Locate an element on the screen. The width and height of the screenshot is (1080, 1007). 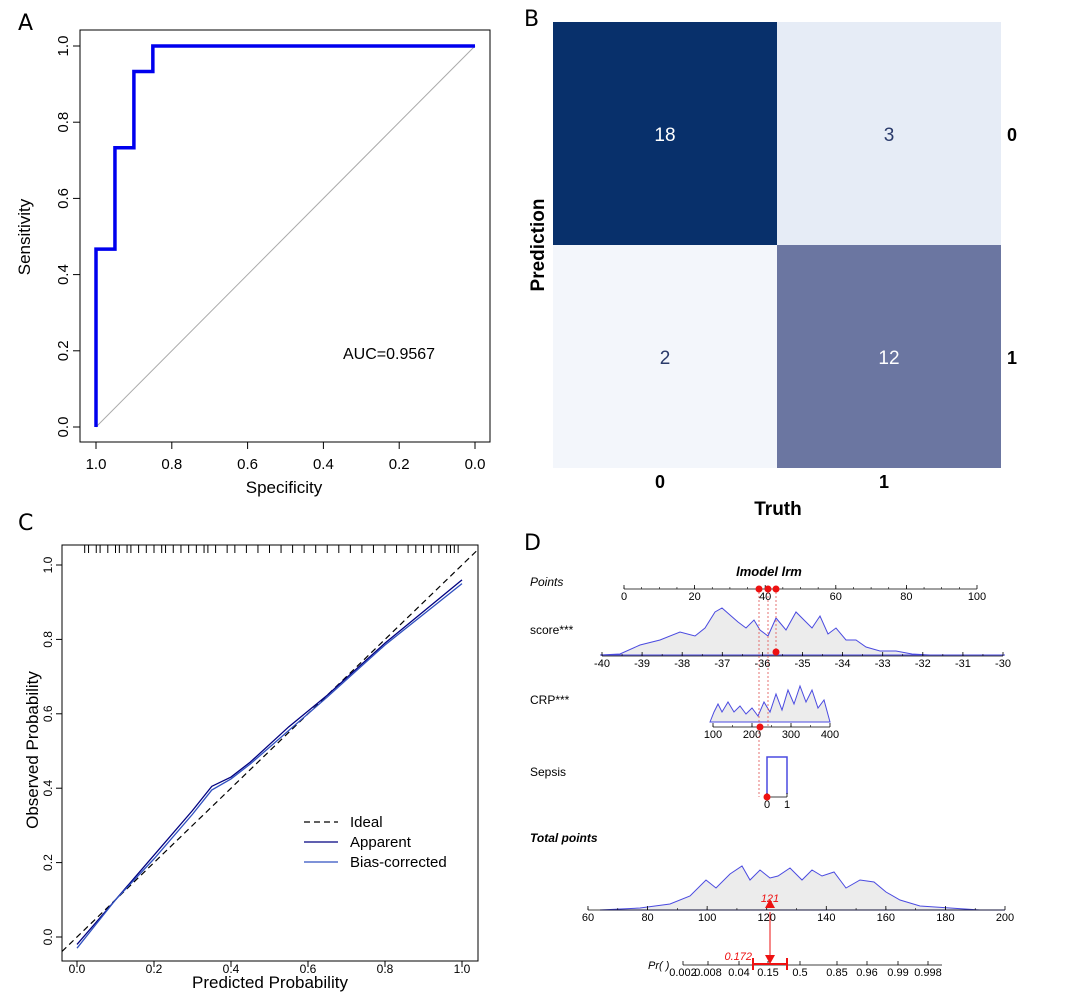
axis-tick-label: 0.96 is located at coordinates (866, 973).